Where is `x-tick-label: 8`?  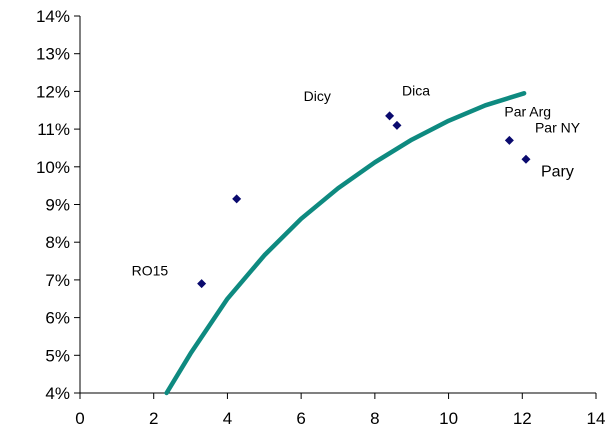 x-tick-label: 8 is located at coordinates (374, 418).